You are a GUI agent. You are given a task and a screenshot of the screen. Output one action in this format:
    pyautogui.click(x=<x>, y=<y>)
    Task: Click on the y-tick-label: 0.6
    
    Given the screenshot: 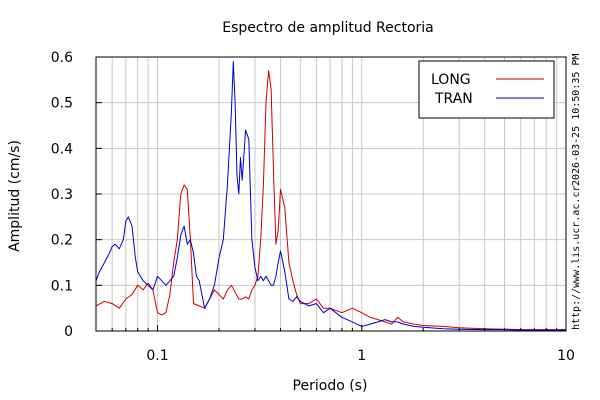 What is the action you would take?
    pyautogui.click(x=62, y=58)
    